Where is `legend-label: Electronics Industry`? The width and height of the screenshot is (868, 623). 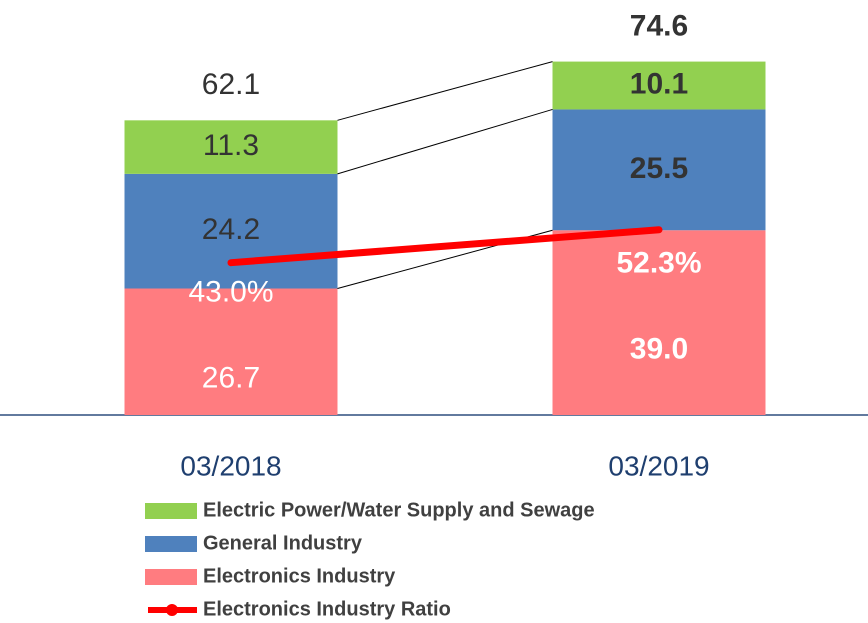
legend-label: Electronics Industry is located at coordinates (299, 576).